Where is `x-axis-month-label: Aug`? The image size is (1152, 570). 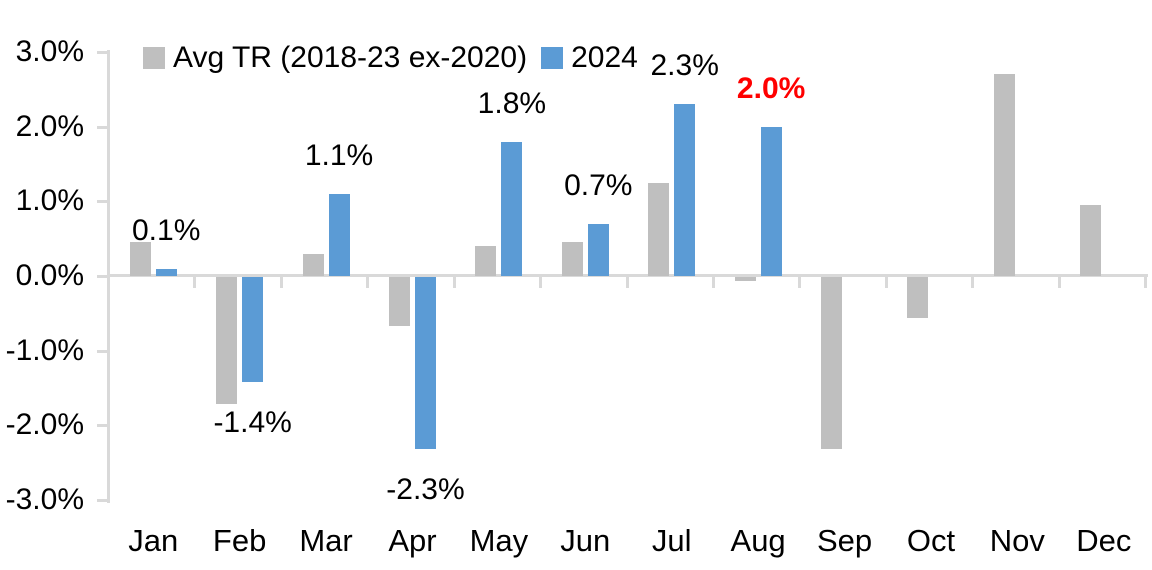
x-axis-month-label: Aug is located at coordinates (758, 540).